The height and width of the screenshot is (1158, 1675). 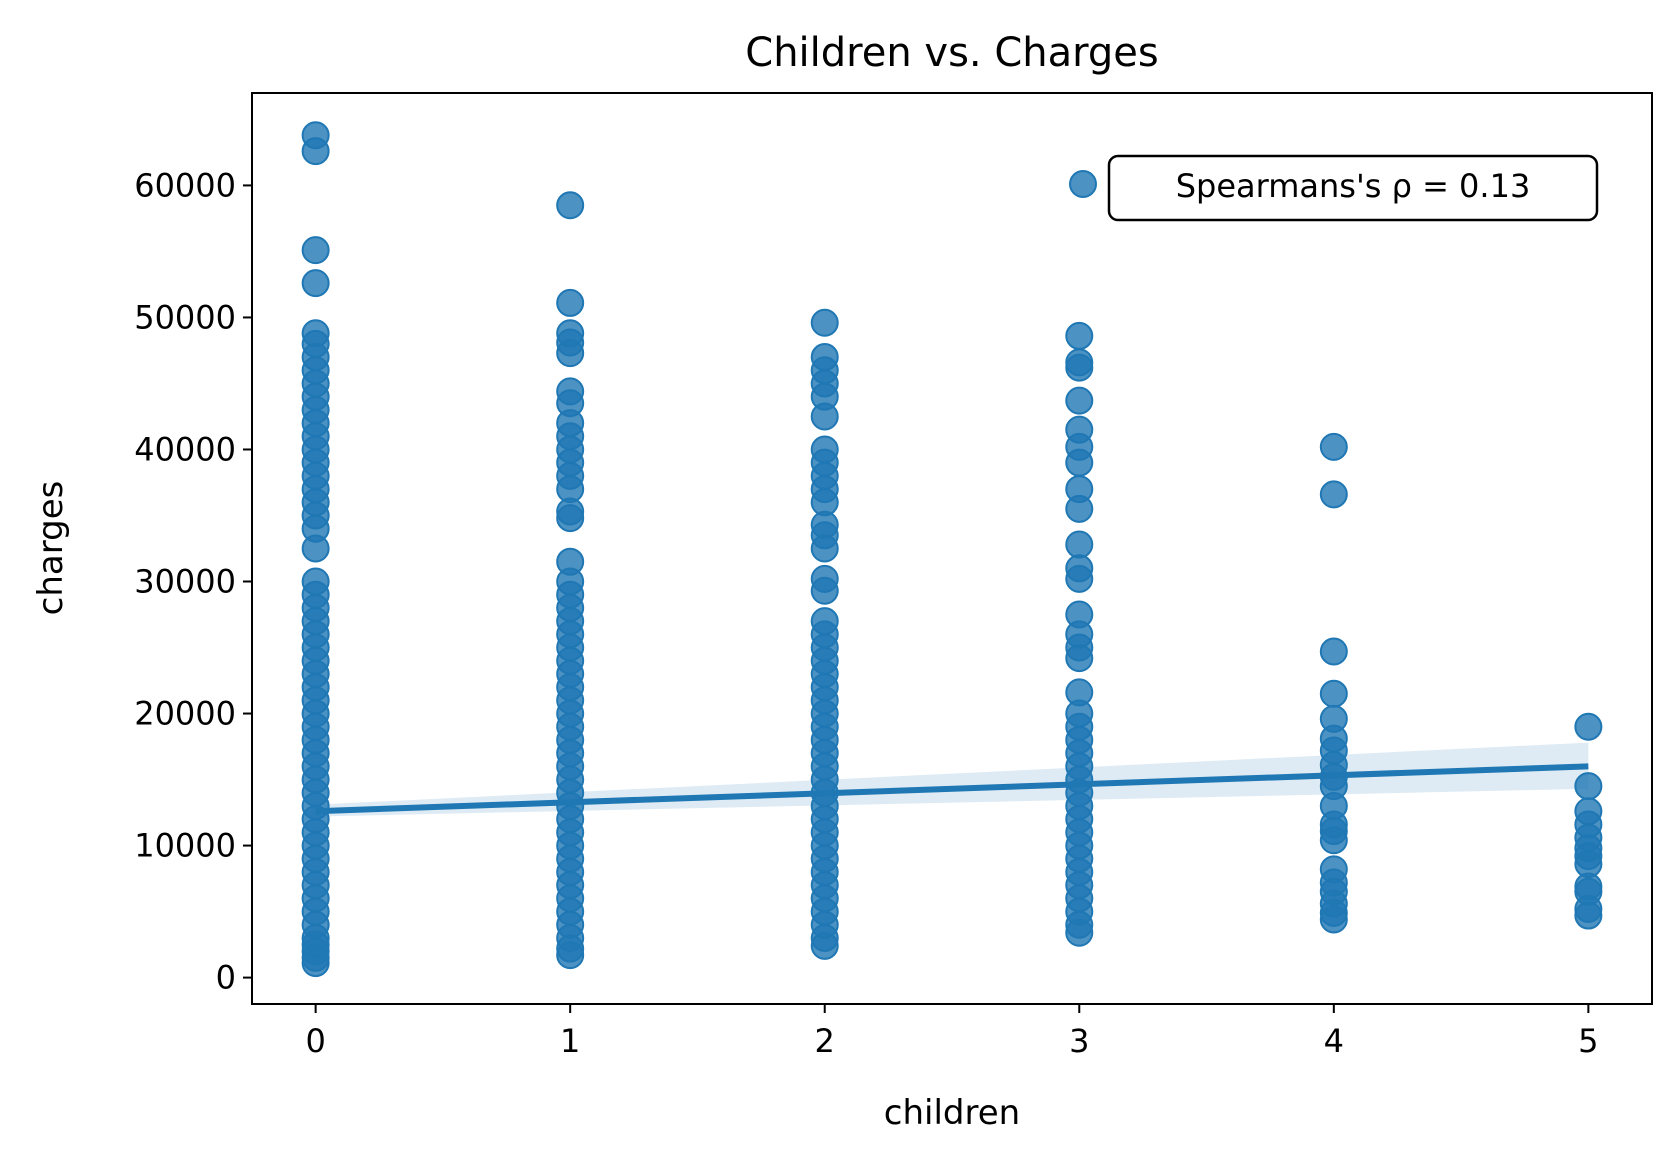 I want to click on y-tick-label: 10000, so click(x=185, y=846).